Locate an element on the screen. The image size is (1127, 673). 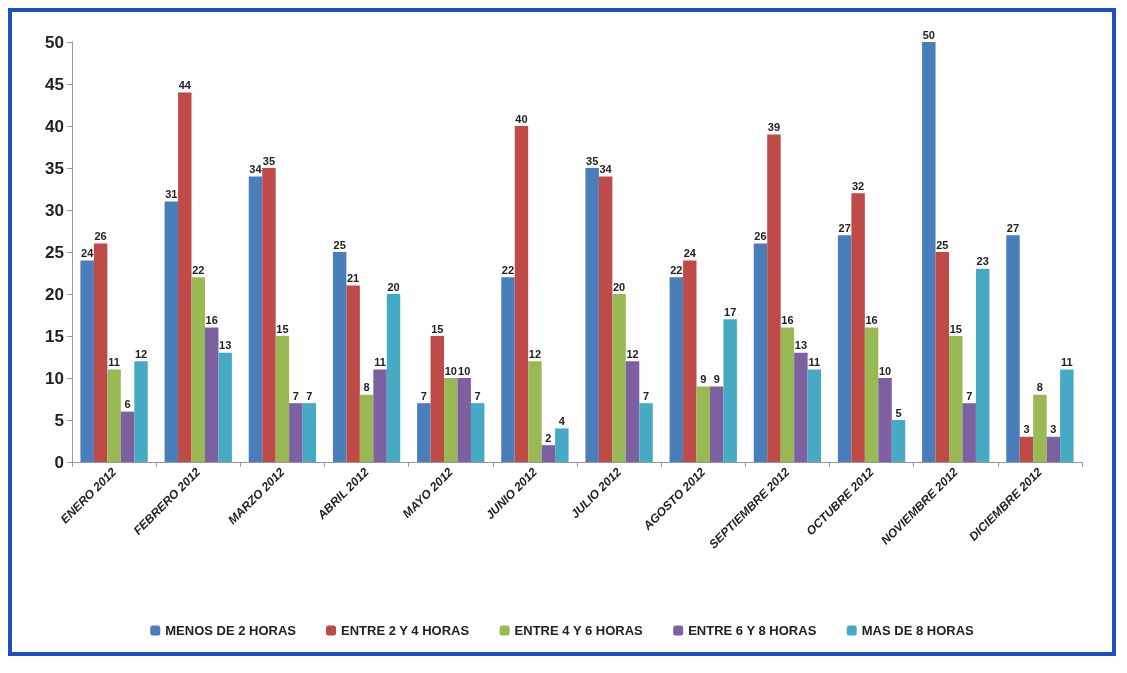
legend-label: MAS DE 8 HORAS is located at coordinates (918, 630).